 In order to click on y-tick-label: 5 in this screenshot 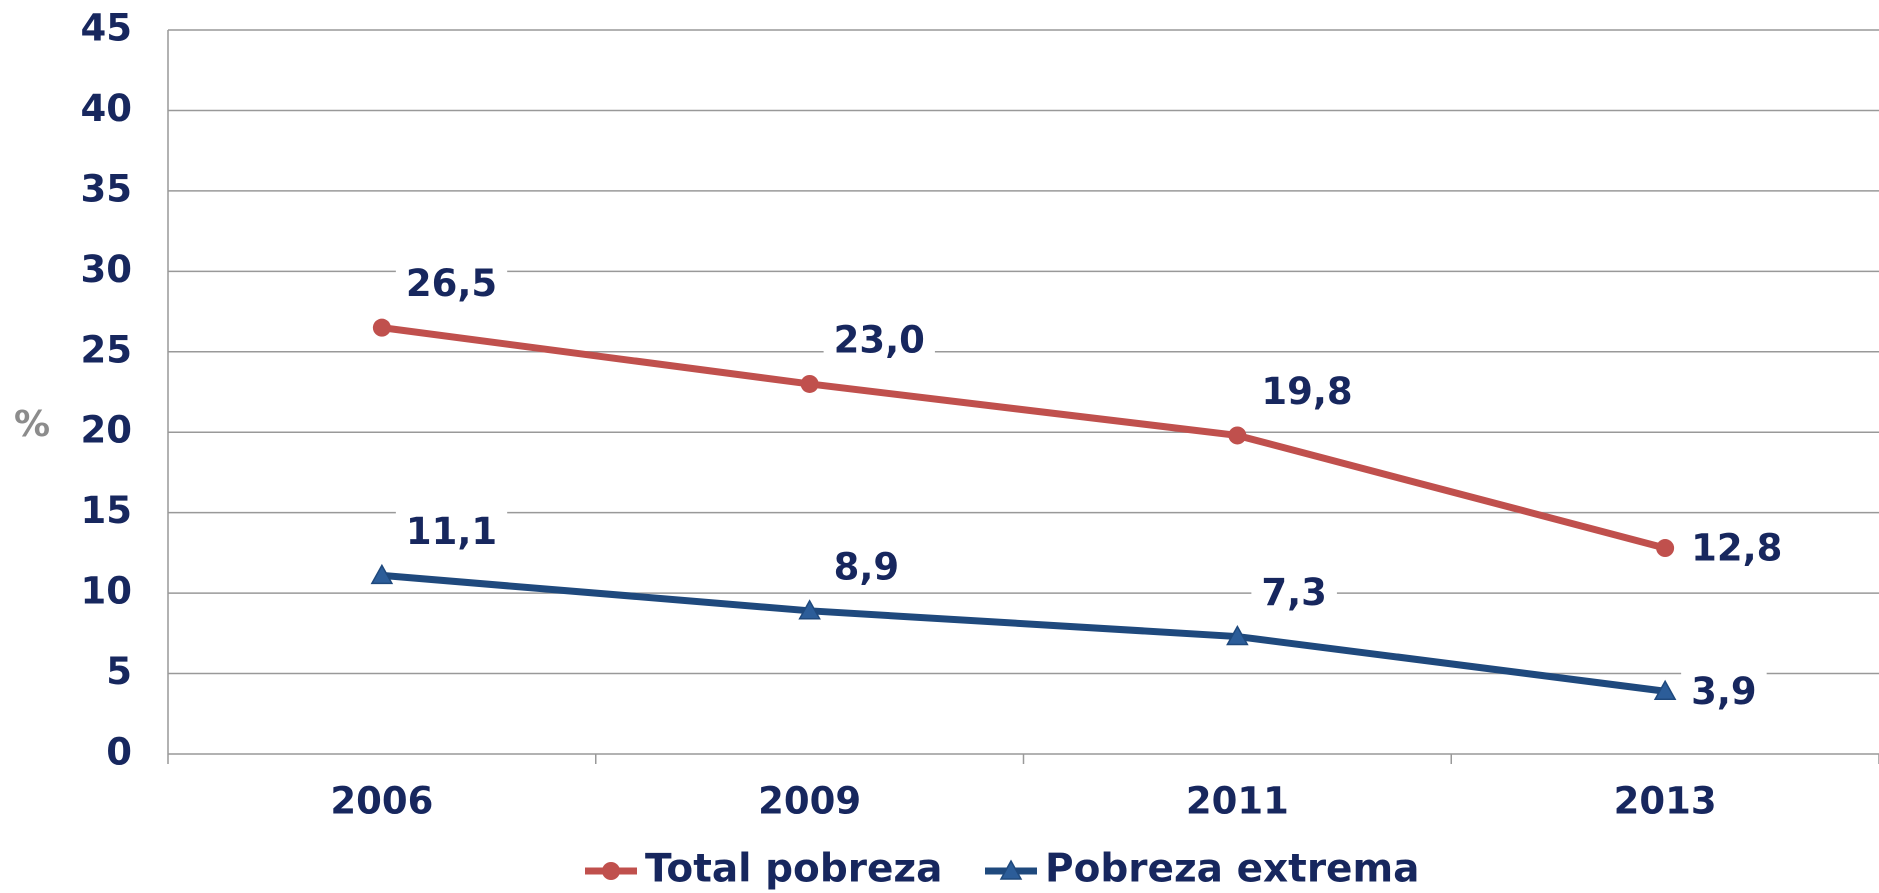, I will do `click(119, 671)`.